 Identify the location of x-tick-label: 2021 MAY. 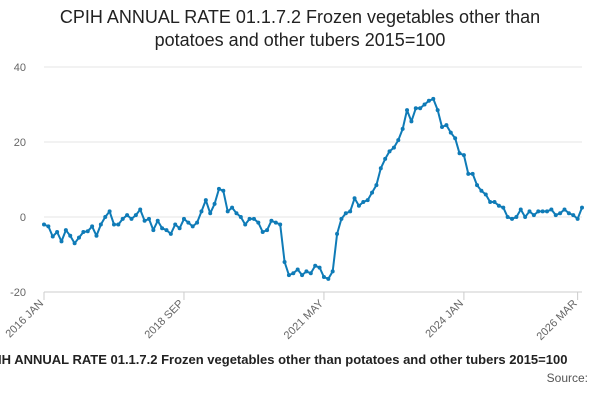
(304, 319).